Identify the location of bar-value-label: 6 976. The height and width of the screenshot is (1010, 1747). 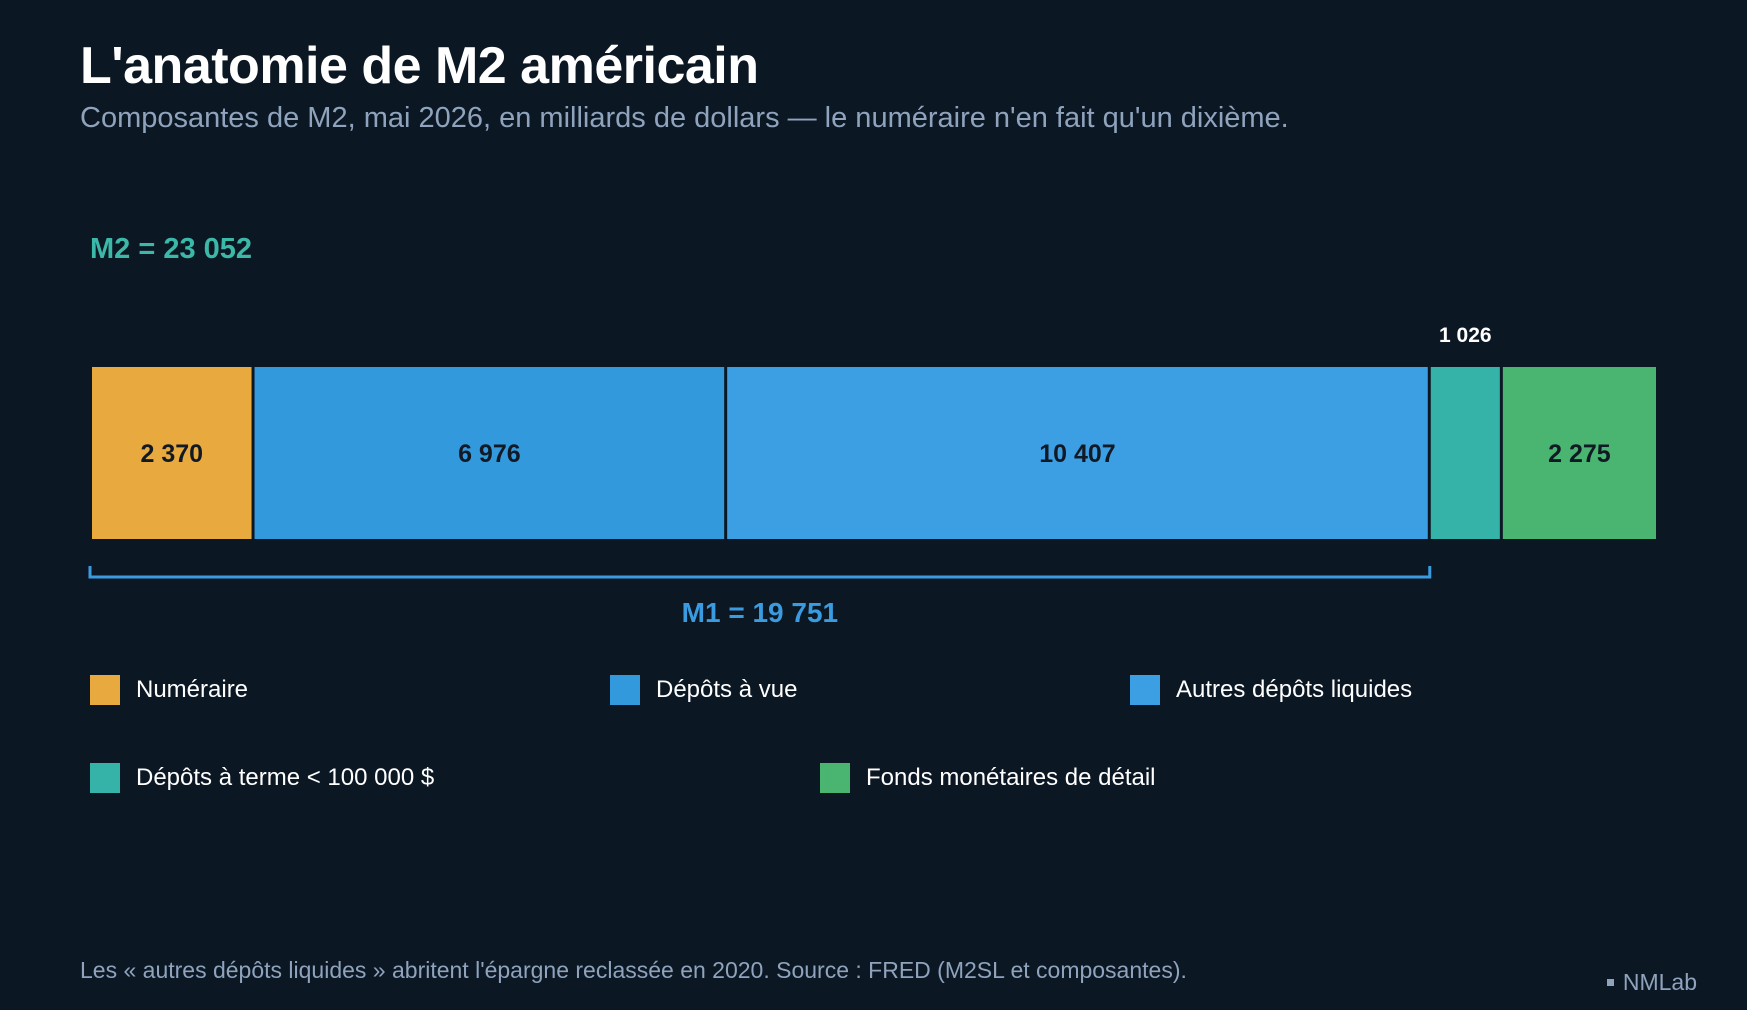
(489, 454).